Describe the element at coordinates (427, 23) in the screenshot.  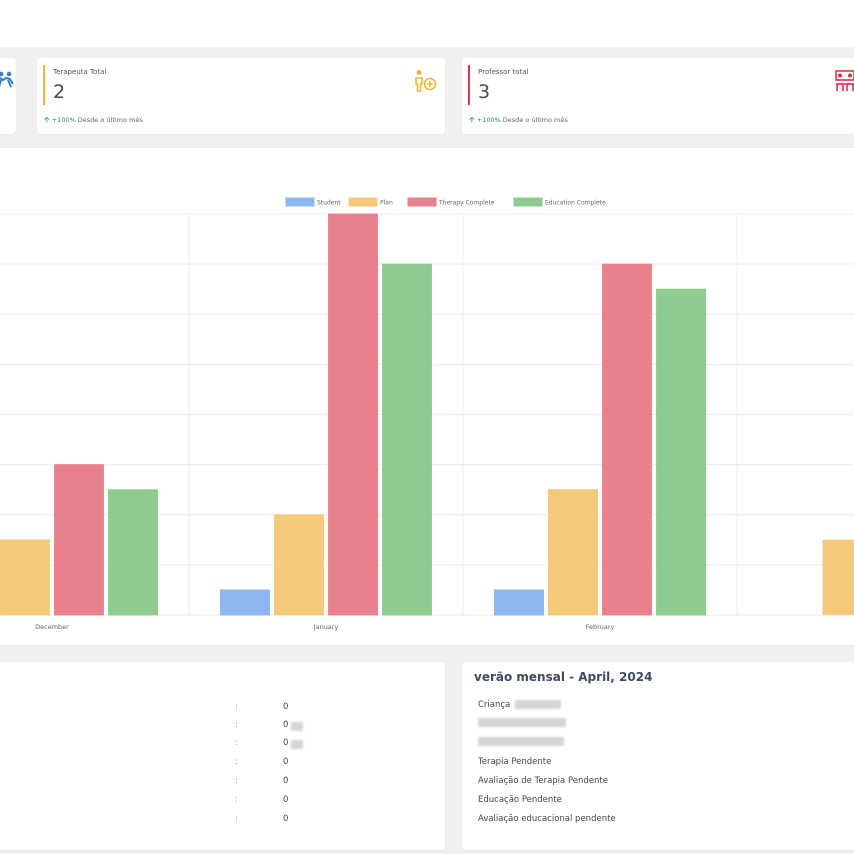
I see `top-bar` at that location.